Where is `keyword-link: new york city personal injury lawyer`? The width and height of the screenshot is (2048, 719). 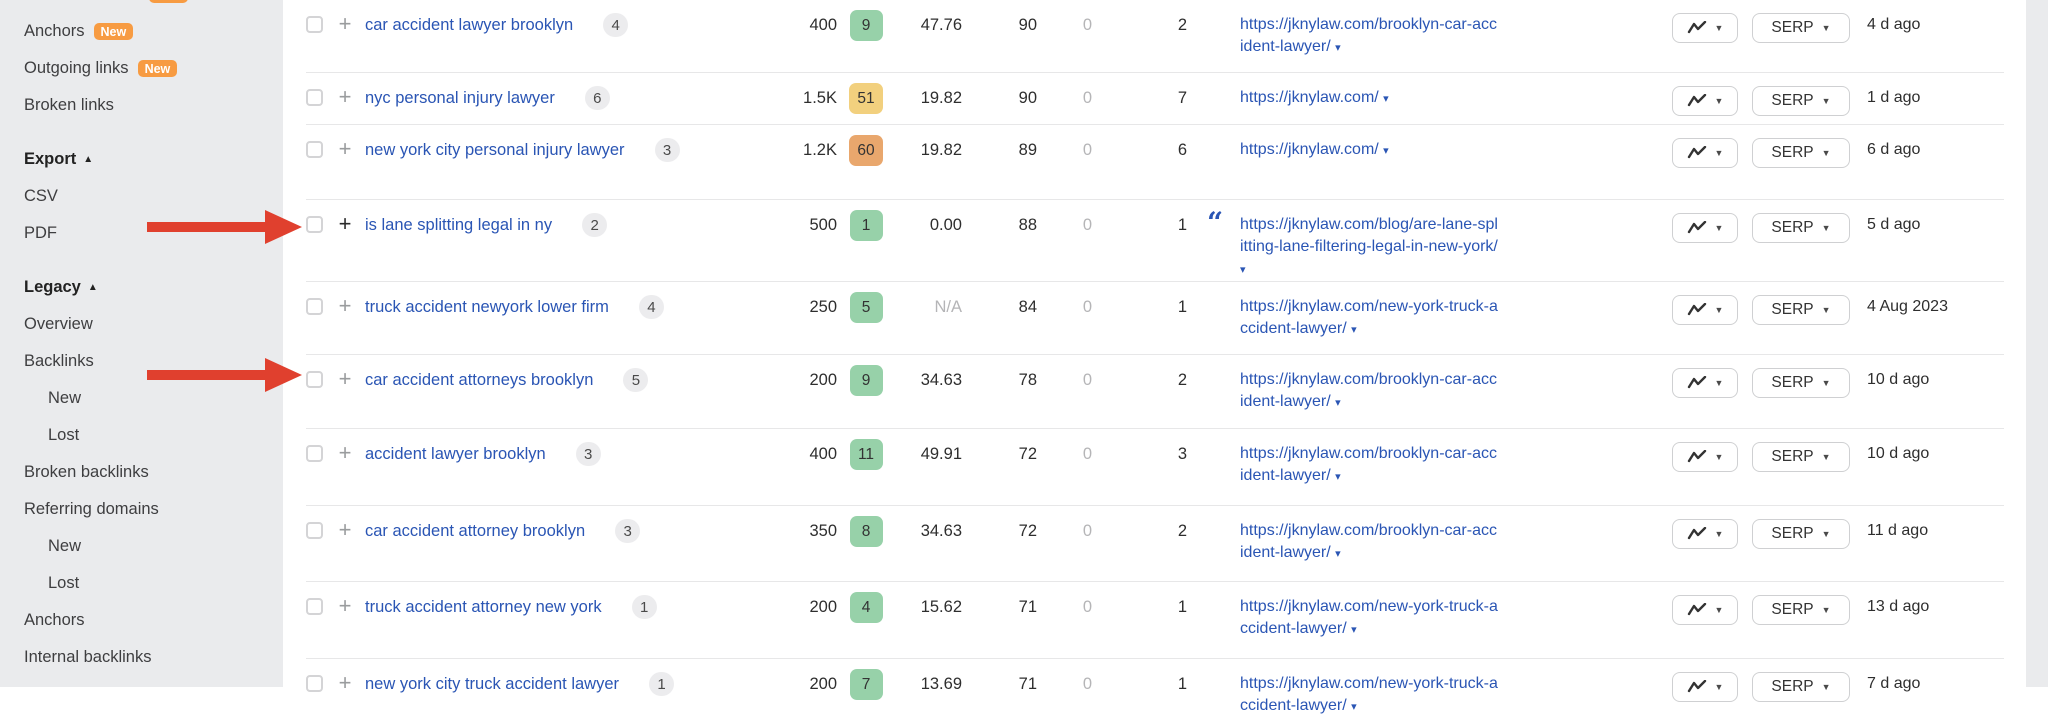
keyword-link: new york city personal injury lawyer is located at coordinates (495, 150).